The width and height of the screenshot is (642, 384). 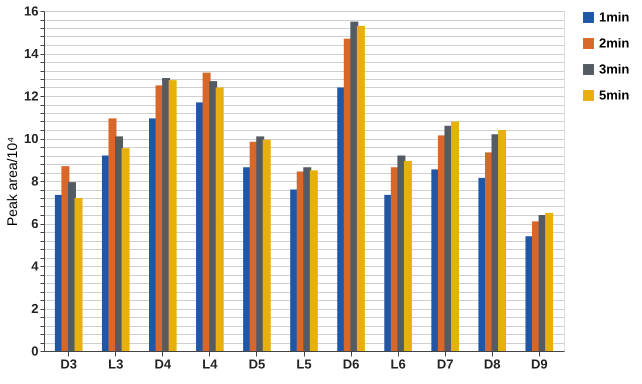 I want to click on x-tick-label: L5, so click(x=304, y=364).